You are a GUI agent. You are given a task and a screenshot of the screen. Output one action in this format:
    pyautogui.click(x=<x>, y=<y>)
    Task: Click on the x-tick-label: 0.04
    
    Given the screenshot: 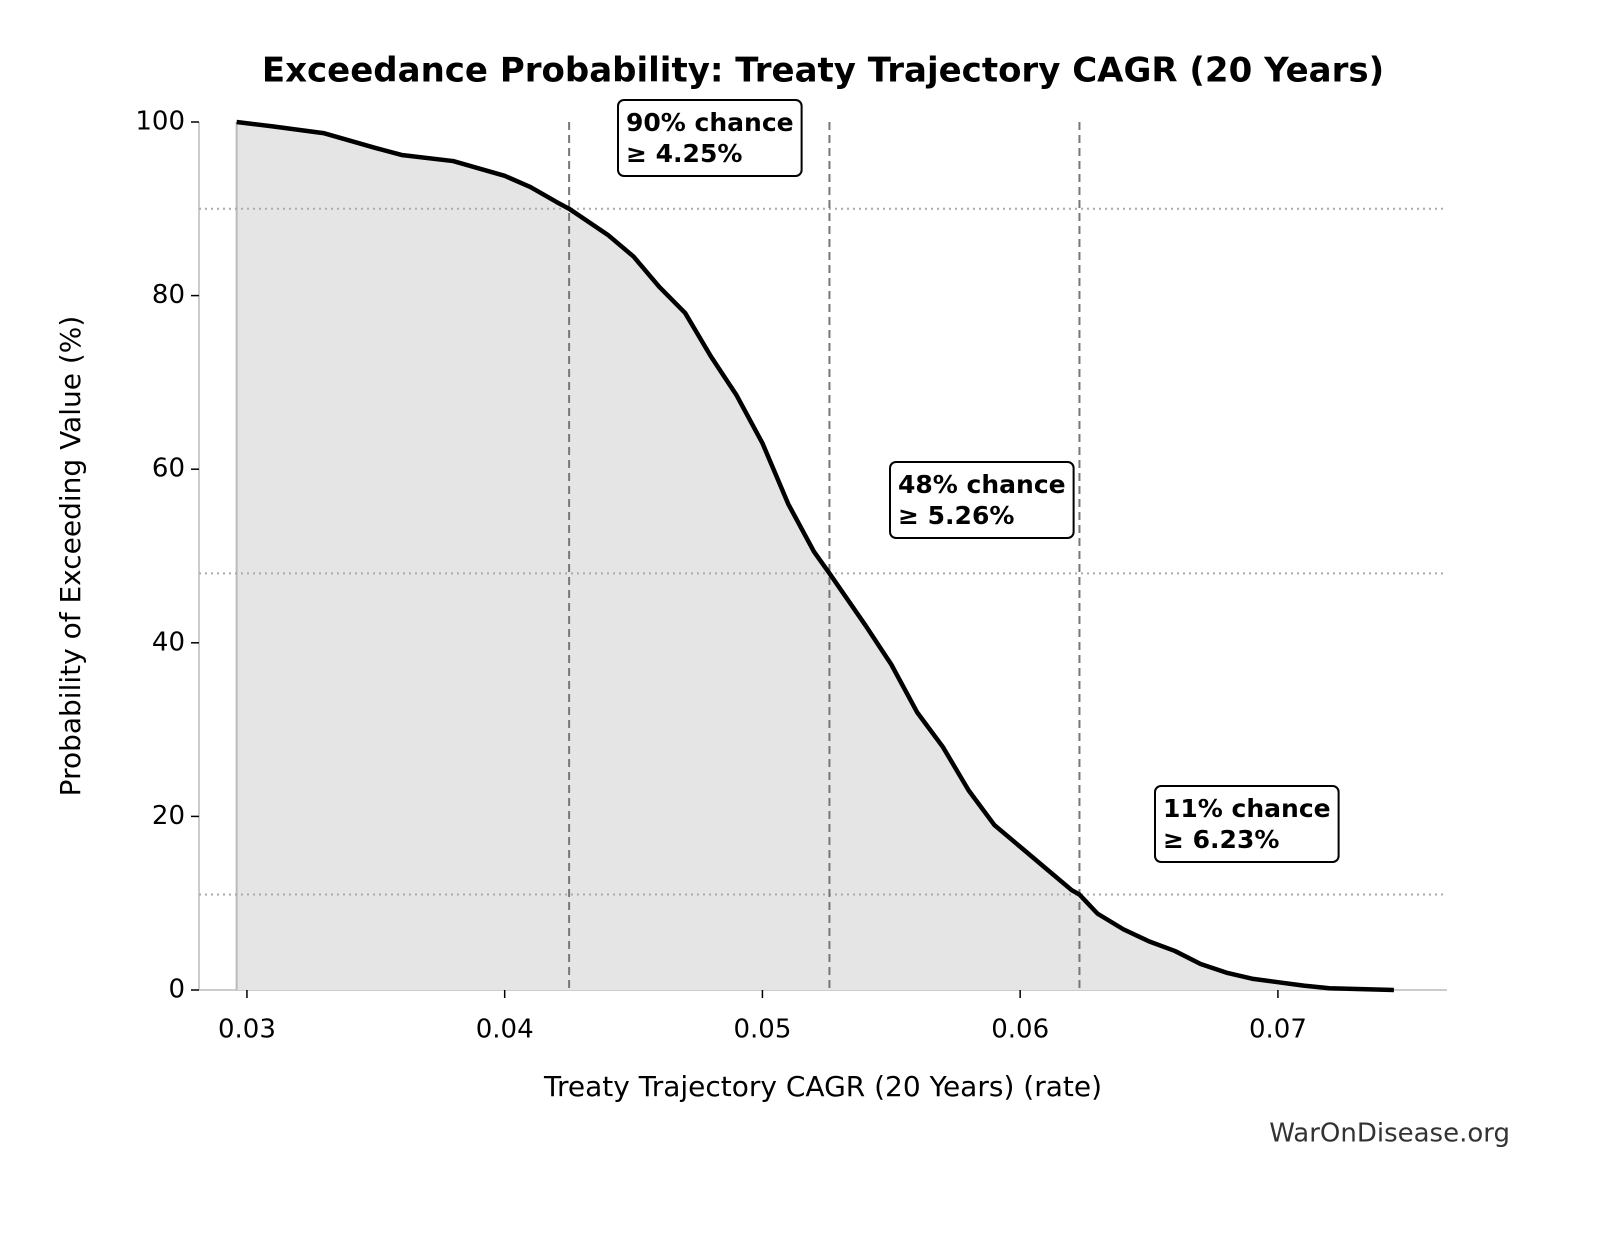 What is the action you would take?
    pyautogui.click(x=505, y=1030)
    